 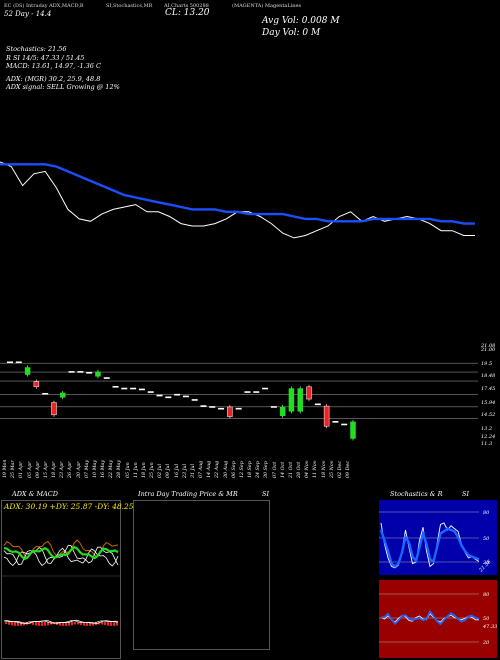 What do you see at coordinates (266, 494) in the screenshot?
I see `intraday-si-label: SI` at bounding box center [266, 494].